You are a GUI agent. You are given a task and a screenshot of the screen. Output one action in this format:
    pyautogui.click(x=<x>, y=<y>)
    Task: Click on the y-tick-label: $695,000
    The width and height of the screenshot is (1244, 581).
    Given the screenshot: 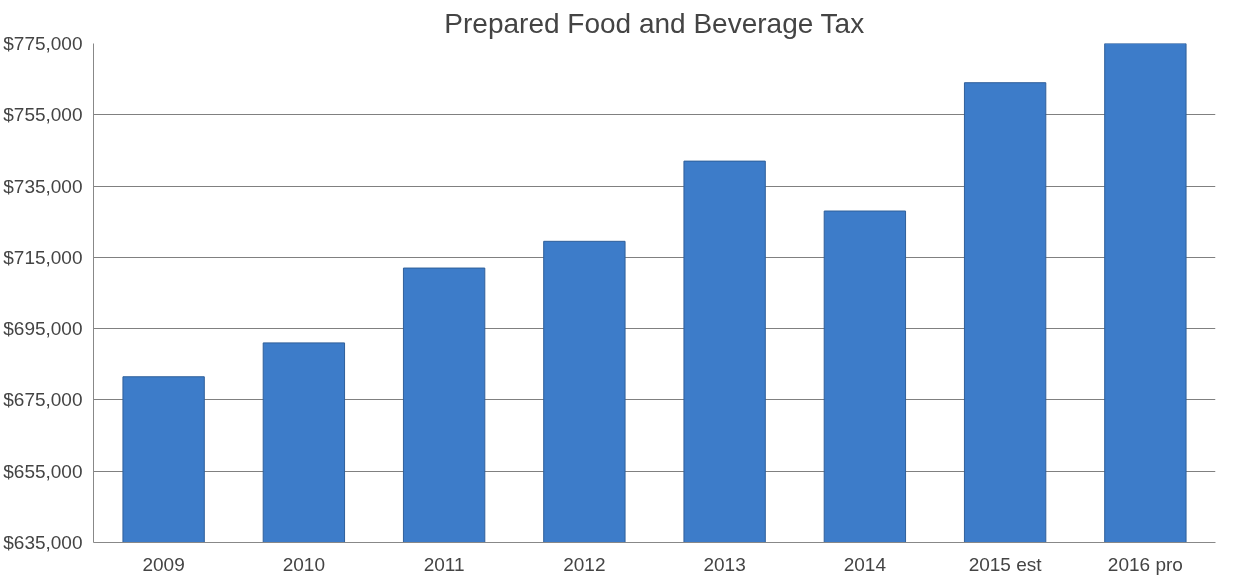 What is the action you would take?
    pyautogui.click(x=43, y=329)
    